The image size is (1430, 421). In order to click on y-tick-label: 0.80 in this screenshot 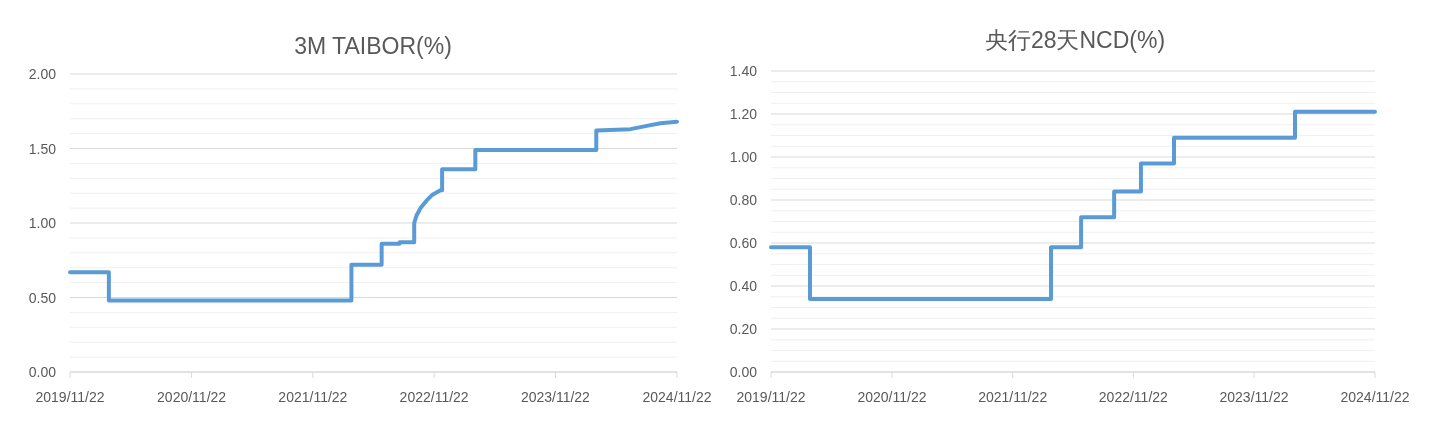, I will do `click(743, 200)`.